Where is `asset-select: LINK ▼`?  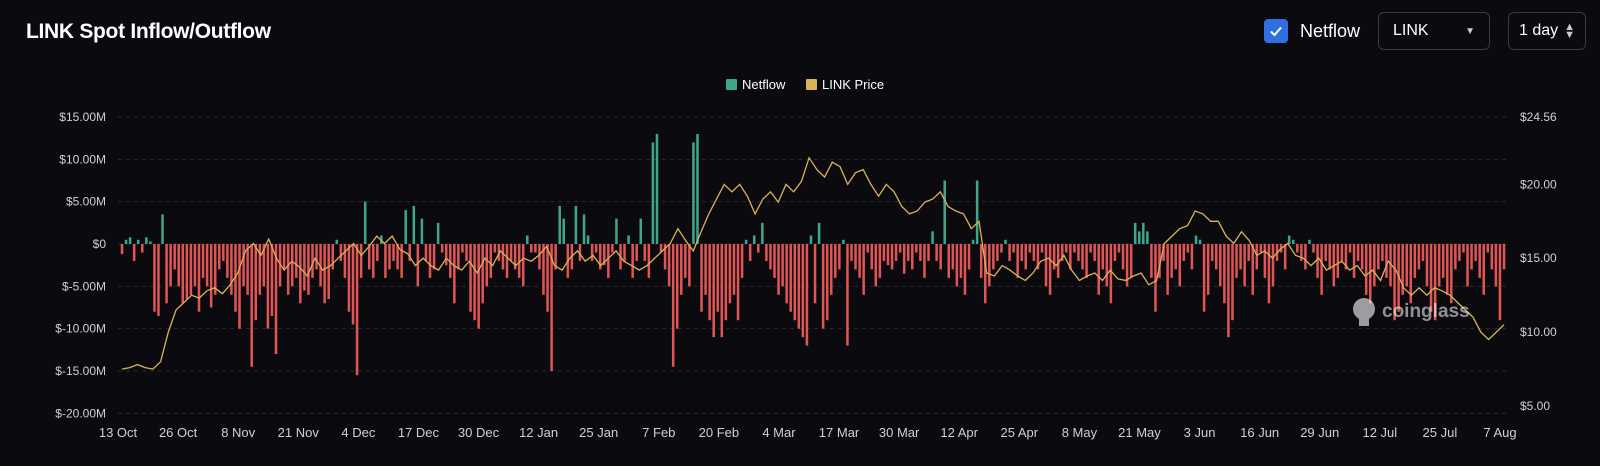 asset-select: LINK ▼ is located at coordinates (1434, 31).